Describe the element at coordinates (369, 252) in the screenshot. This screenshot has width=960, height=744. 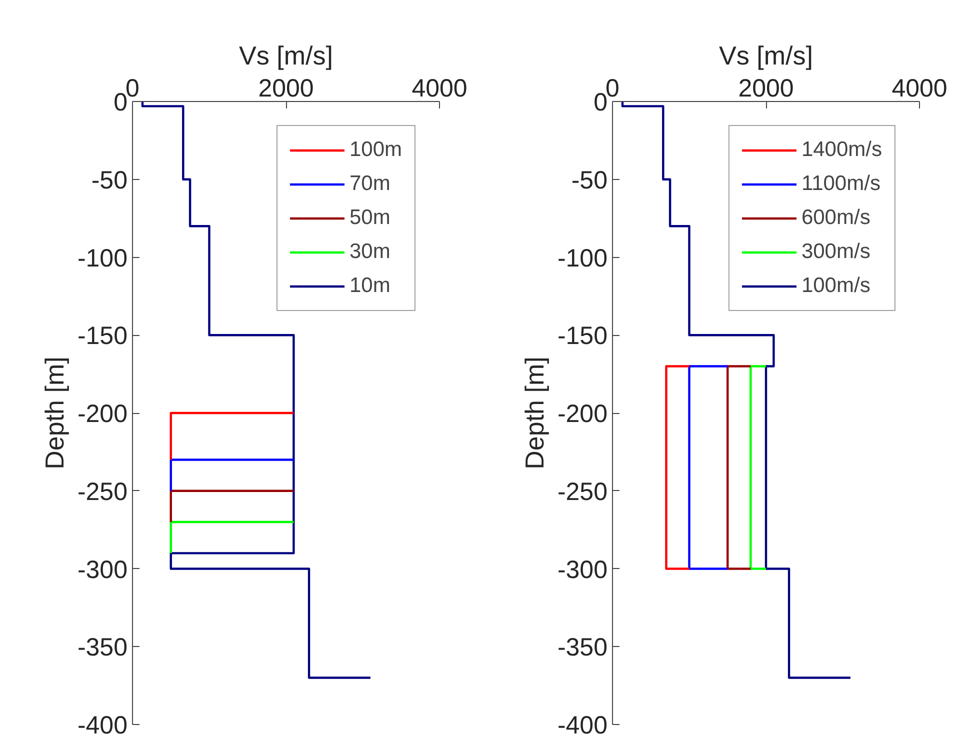
I see `legend-label: 30m` at that location.